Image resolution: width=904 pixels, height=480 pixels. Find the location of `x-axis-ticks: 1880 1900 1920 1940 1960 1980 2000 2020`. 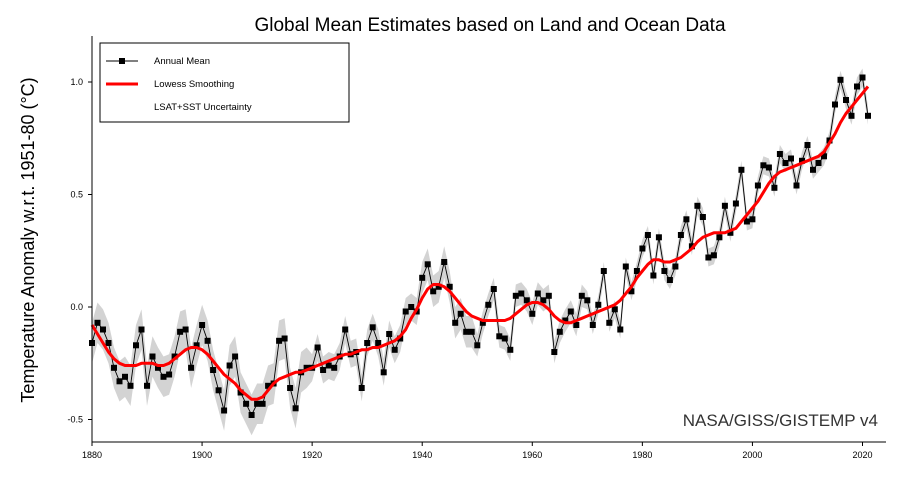

x-axis-ticks: 1880 1900 1920 1940 1960 1980 2000 2020 is located at coordinates (477, 451).